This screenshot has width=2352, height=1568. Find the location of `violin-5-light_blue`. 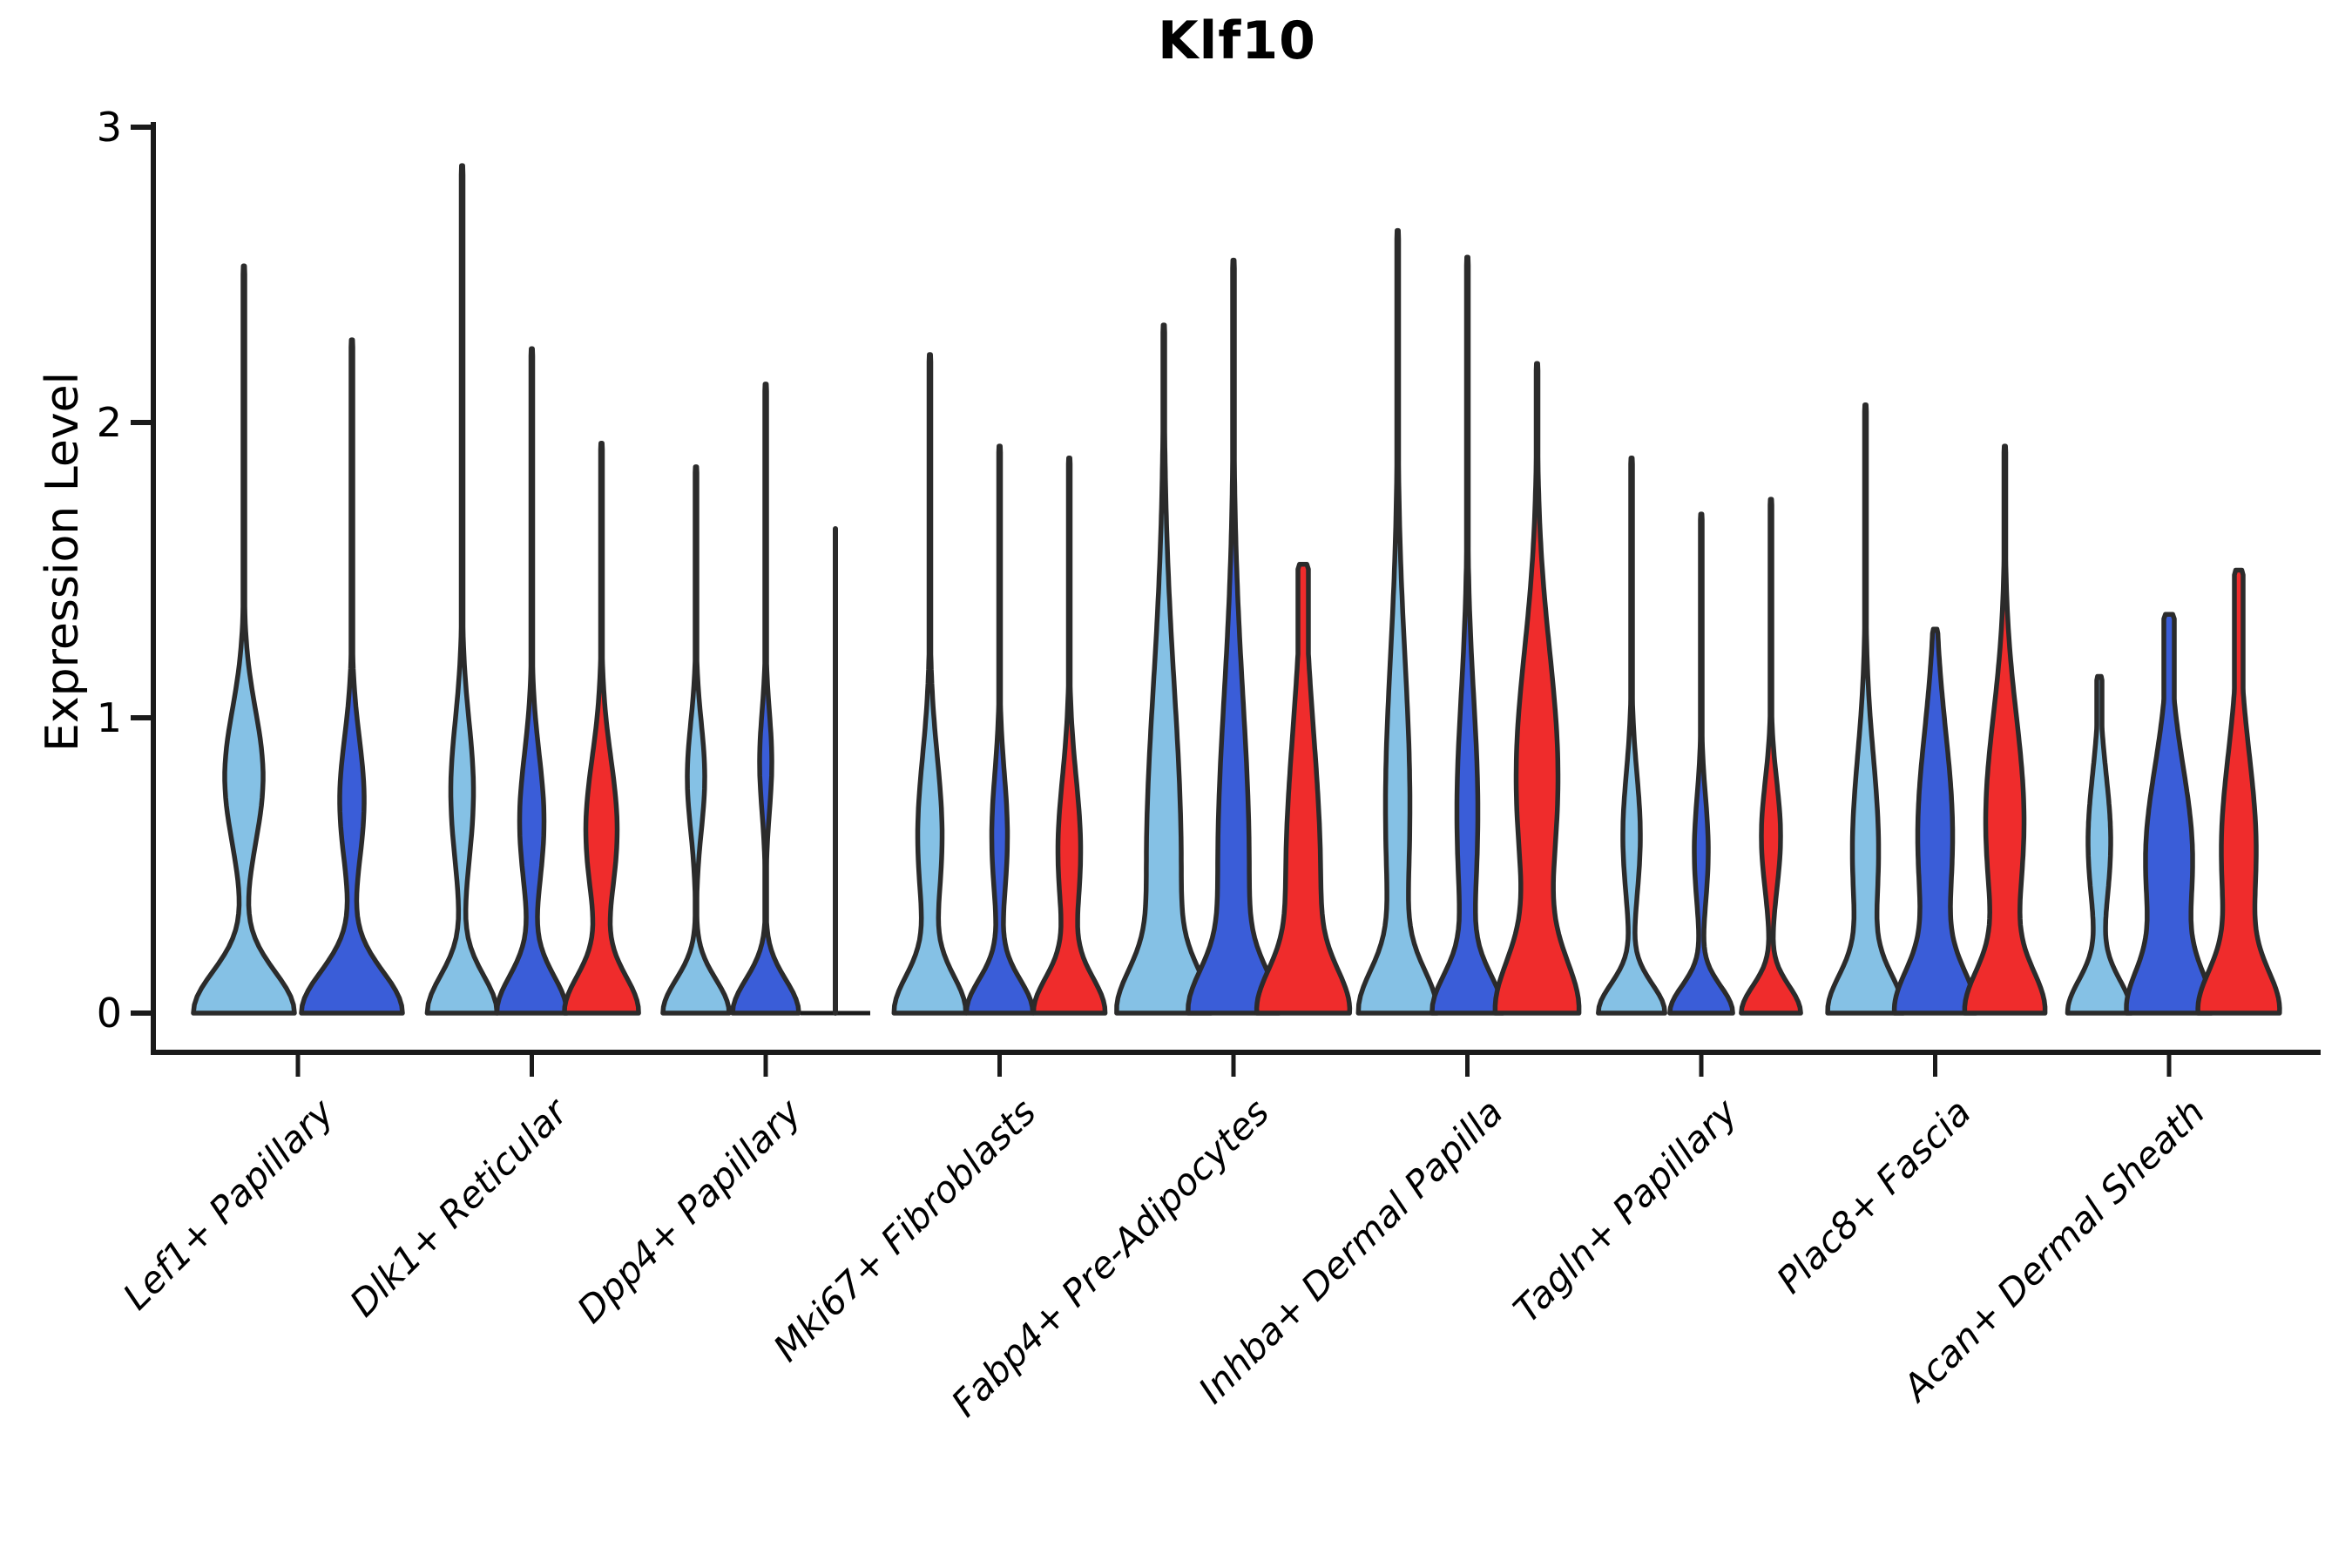

violin-5-light_blue is located at coordinates (1398, 621).